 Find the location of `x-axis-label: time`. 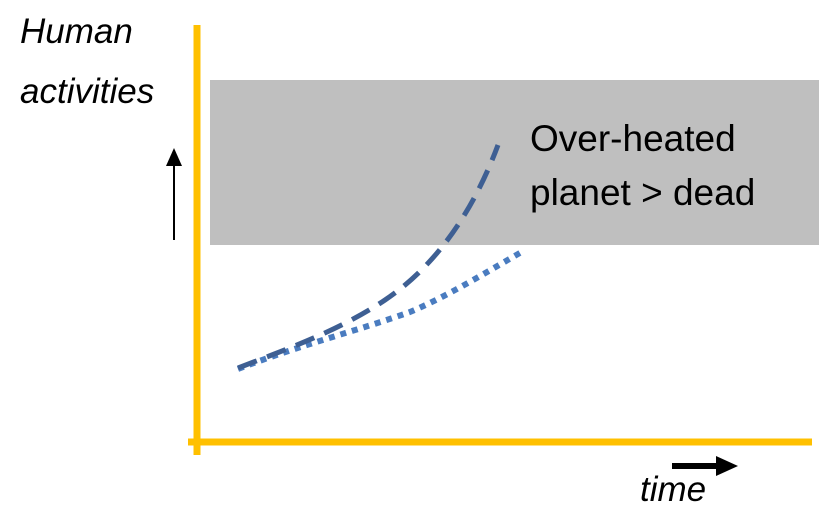

x-axis-label: time is located at coordinates (673, 489).